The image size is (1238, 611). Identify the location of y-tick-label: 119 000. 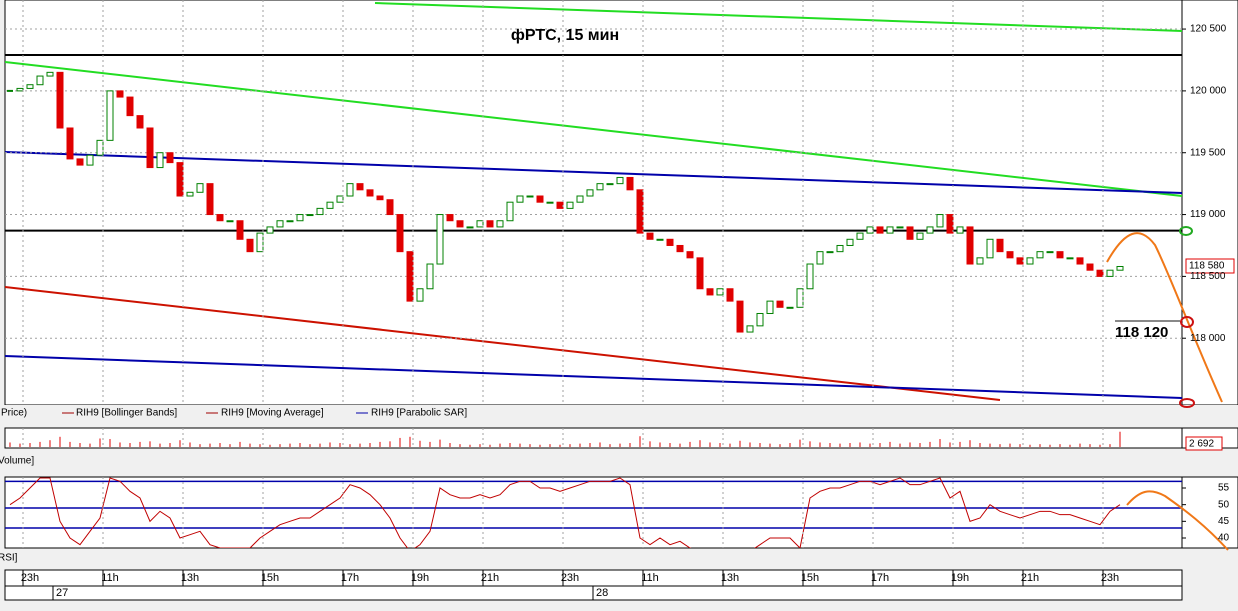
(1208, 214).